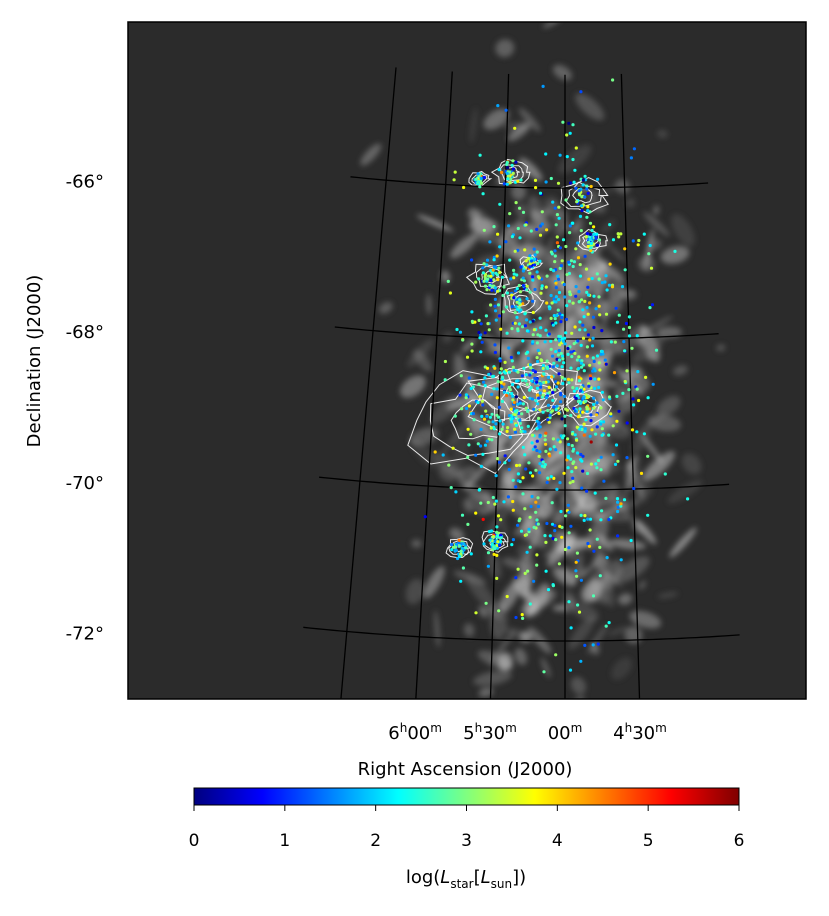 This screenshot has height=916, width=829. I want to click on colorbar-tick-label: 2, so click(375, 841).